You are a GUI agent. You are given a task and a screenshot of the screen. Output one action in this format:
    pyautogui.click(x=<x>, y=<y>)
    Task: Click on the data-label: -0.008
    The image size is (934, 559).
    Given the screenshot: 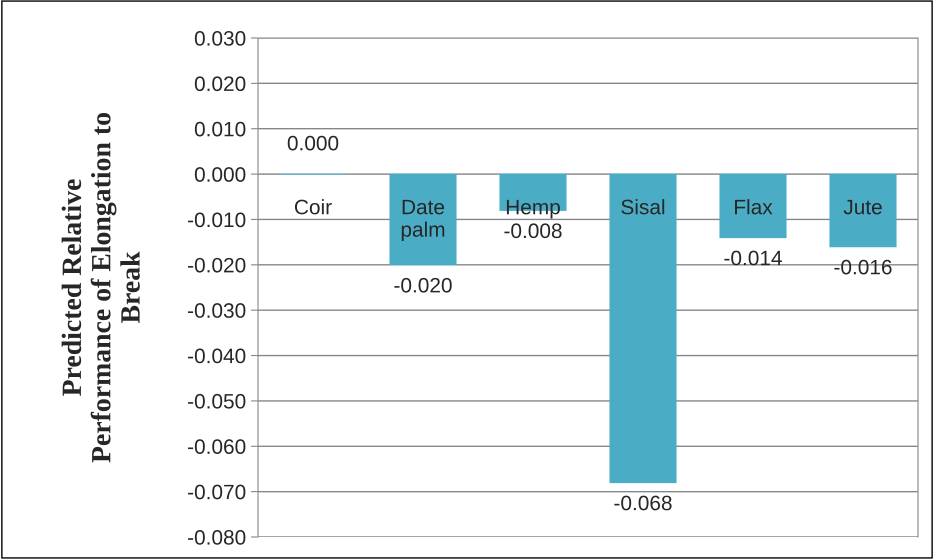 What is the action you would take?
    pyautogui.click(x=533, y=230)
    